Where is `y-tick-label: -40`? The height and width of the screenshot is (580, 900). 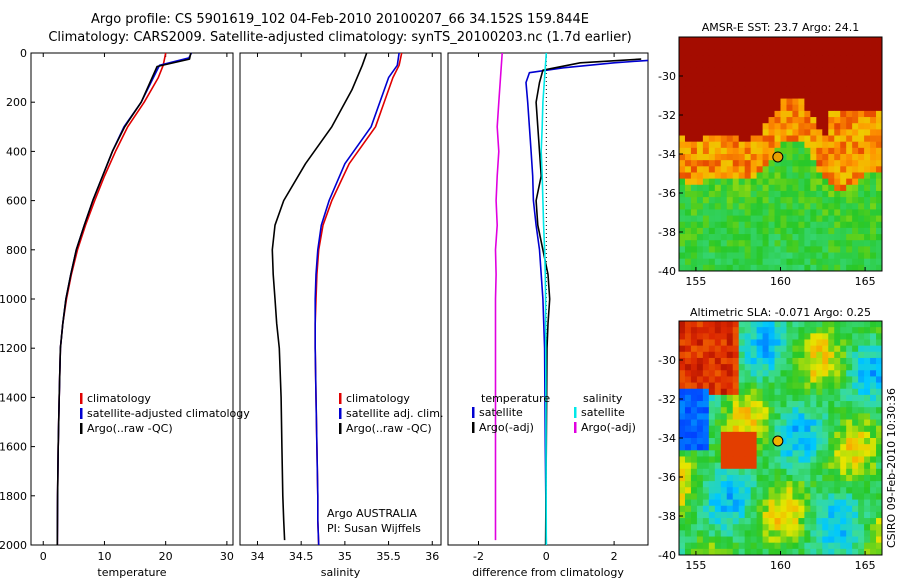
y-tick-label: -40 is located at coordinates (667, 271).